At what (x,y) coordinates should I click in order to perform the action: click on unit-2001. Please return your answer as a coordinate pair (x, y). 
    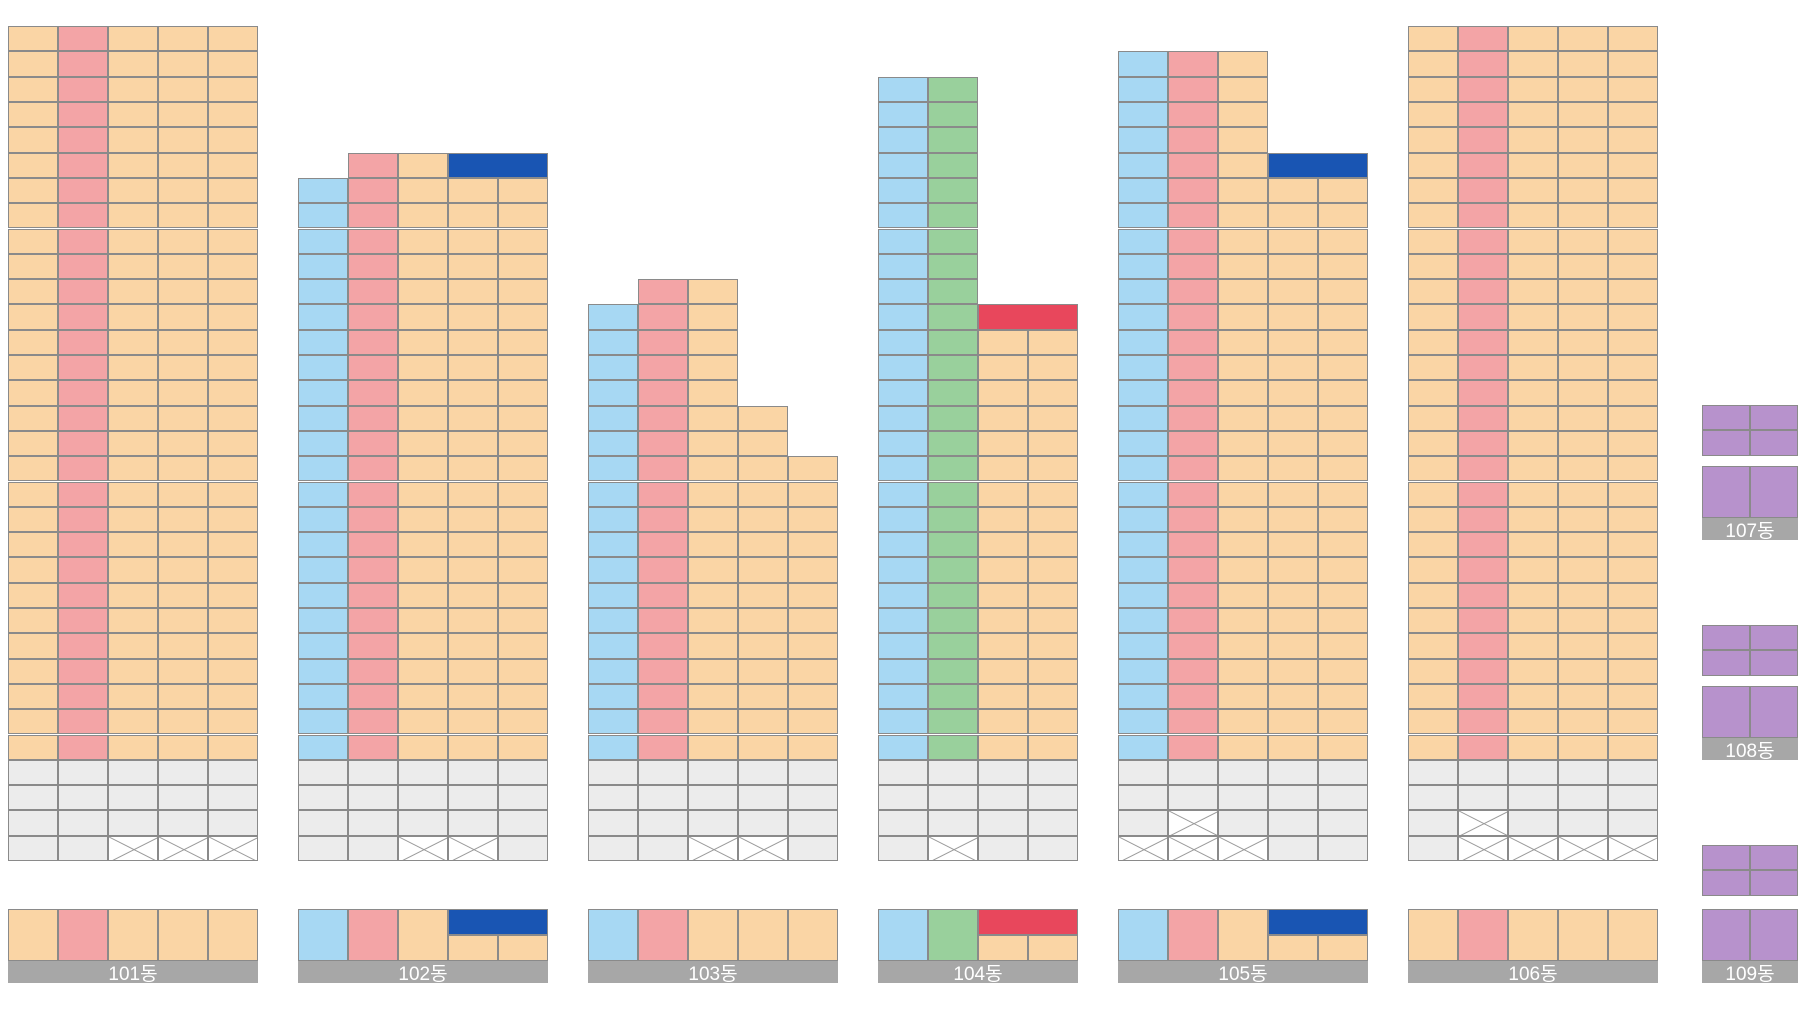
    Looking at the image, I should click on (613, 368).